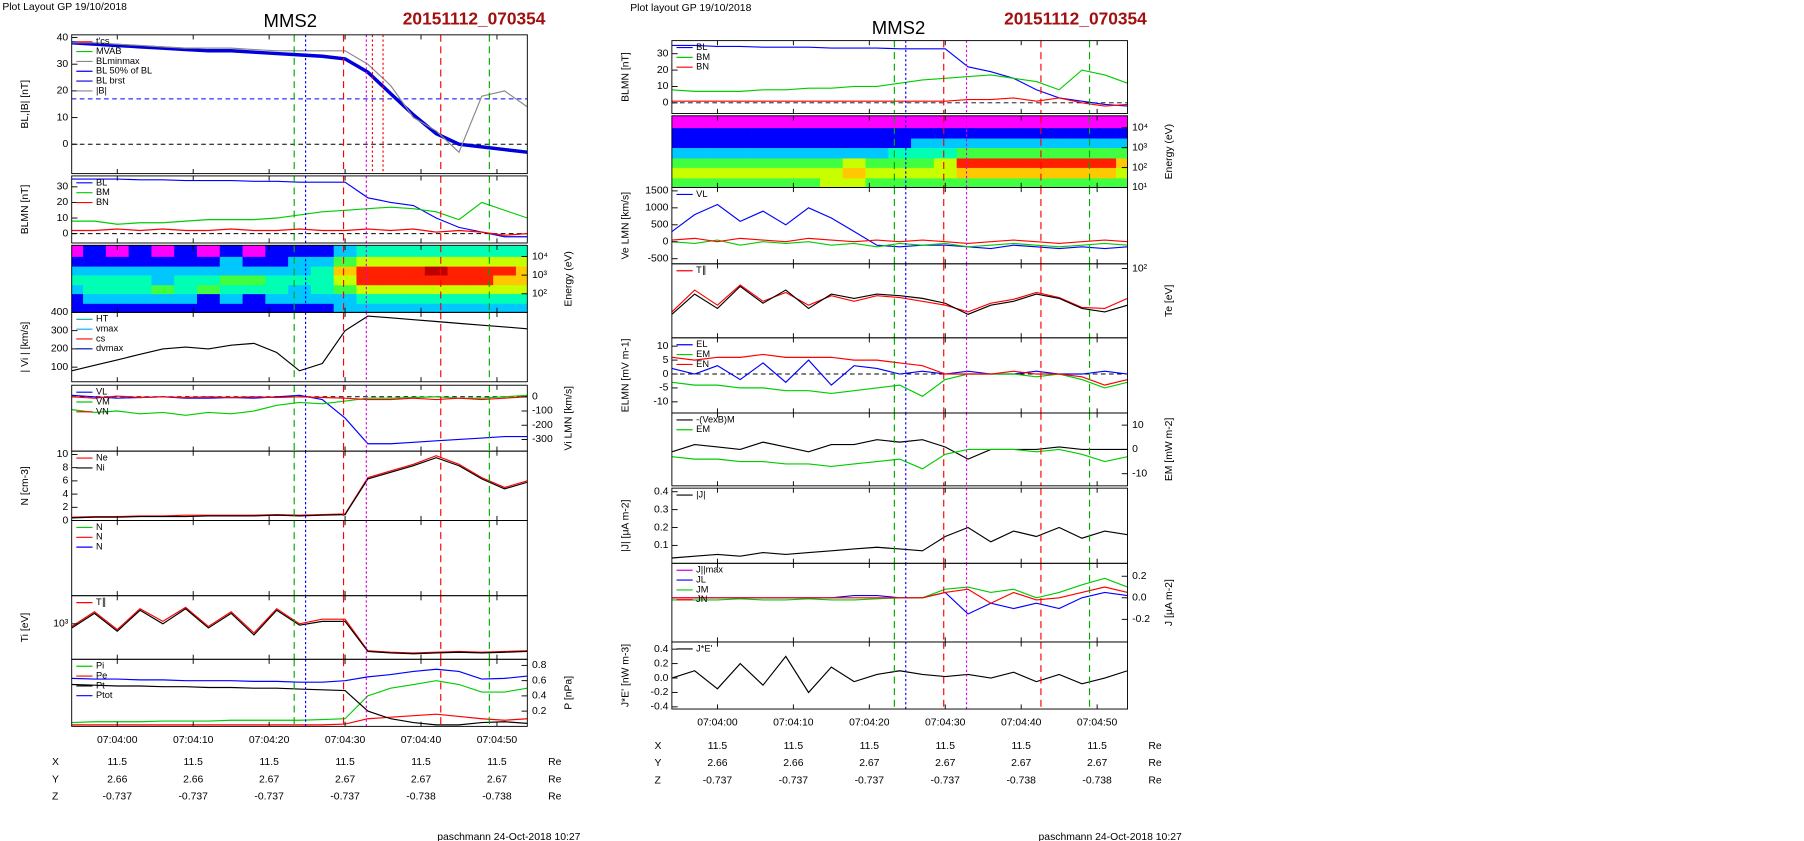  Describe the element at coordinates (1169, 151) in the screenshot. I see `y-axis-label: Energy (eV)` at that location.